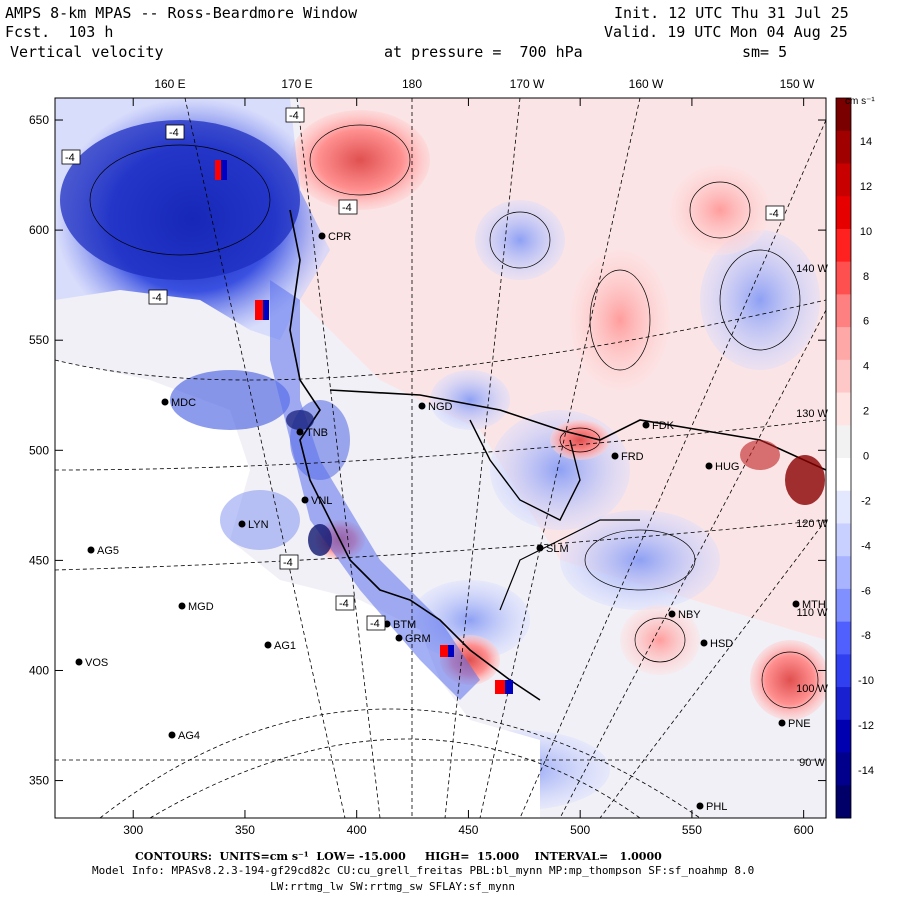  What do you see at coordinates (866, 591) in the screenshot?
I see `colorbar-label: -6` at bounding box center [866, 591].